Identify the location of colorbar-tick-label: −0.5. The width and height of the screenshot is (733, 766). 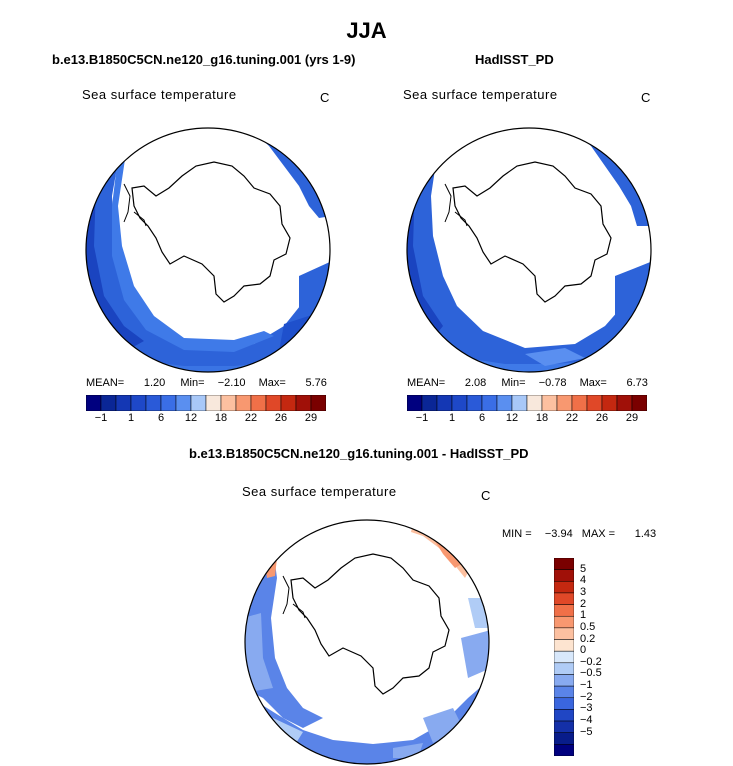
(591, 673).